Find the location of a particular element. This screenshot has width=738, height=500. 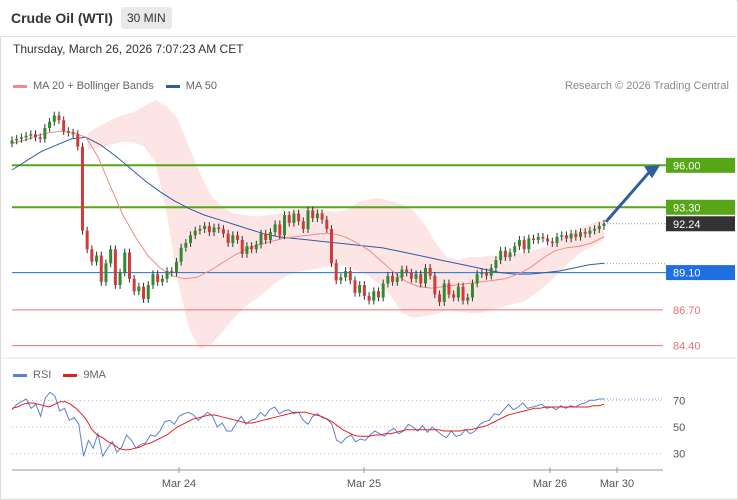

level-tag-93.30 is located at coordinates (700, 207).